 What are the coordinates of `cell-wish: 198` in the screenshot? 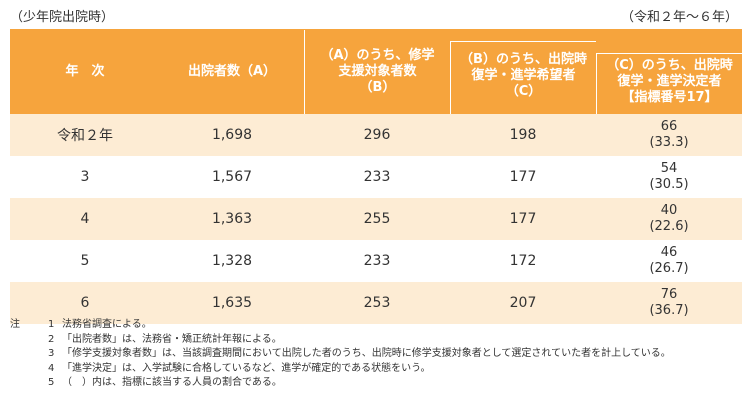 It's located at (523, 135).